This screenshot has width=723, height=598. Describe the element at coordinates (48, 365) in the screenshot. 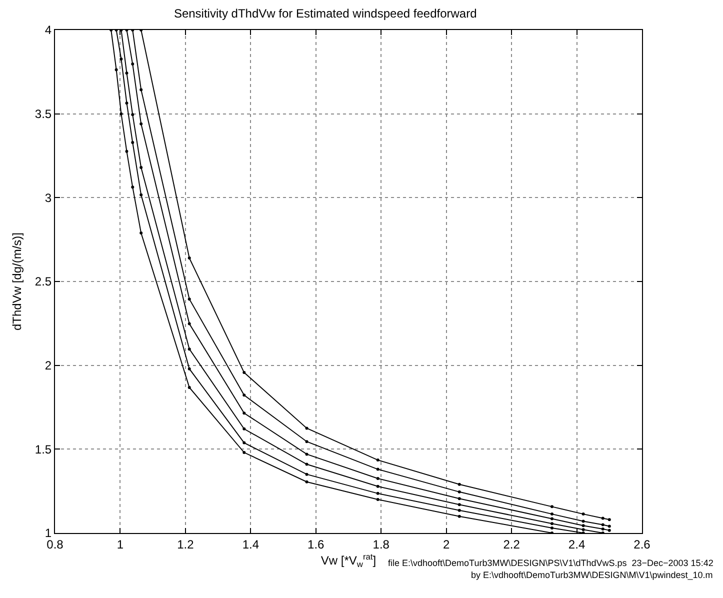

I see `y-tick-label: 2` at that location.